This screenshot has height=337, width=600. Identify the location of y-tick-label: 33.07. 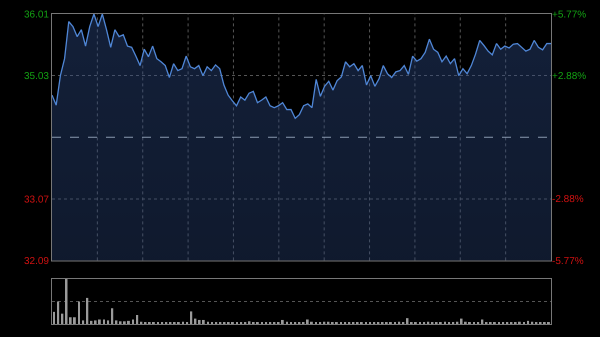
(37, 200).